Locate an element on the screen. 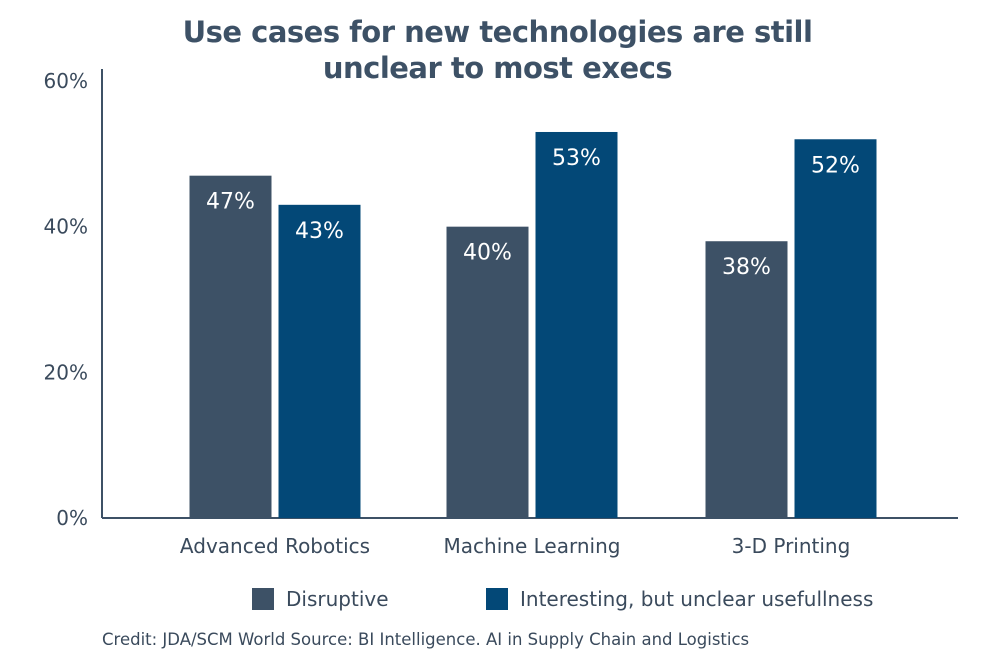 The width and height of the screenshot is (982, 658). legend-label-disruptive: Disruptive is located at coordinates (337, 599).